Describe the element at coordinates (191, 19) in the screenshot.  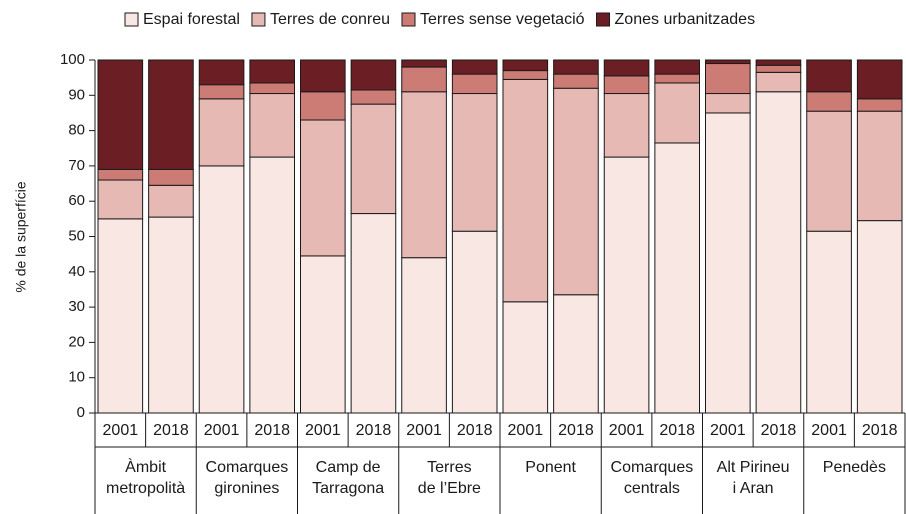
I see `legend-label: Espai forestal` at that location.